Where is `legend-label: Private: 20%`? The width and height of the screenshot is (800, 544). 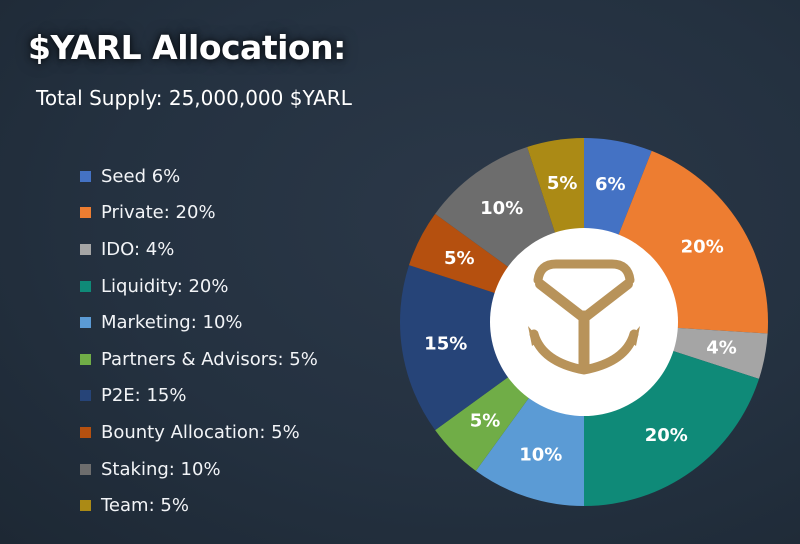
legend-label: Private: 20% is located at coordinates (158, 213).